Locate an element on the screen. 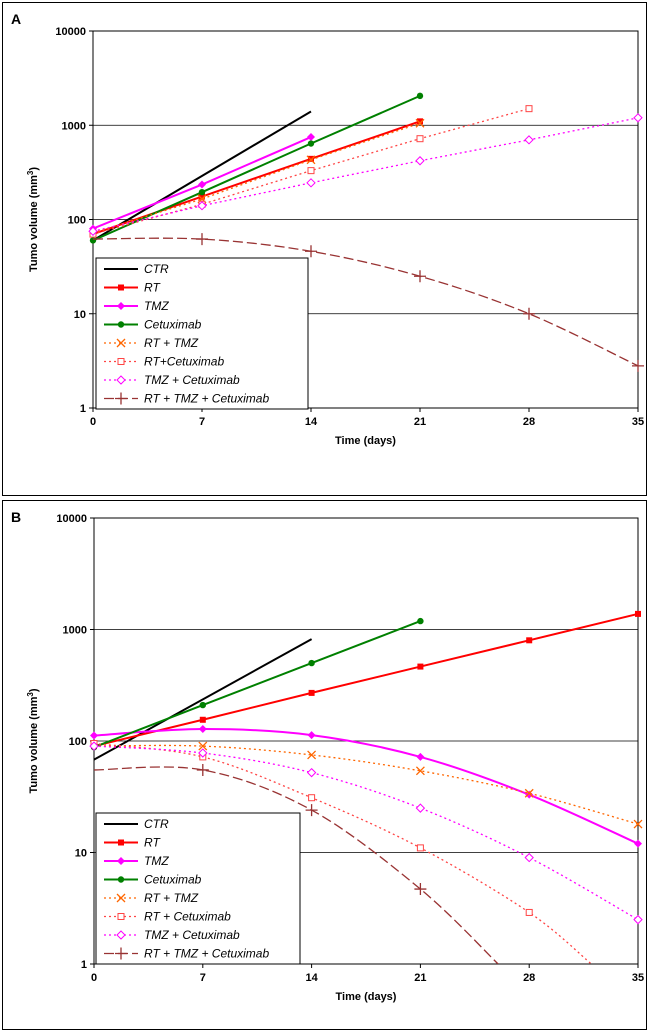  legend-item: RT + Cetuximab is located at coordinates (167, 917).